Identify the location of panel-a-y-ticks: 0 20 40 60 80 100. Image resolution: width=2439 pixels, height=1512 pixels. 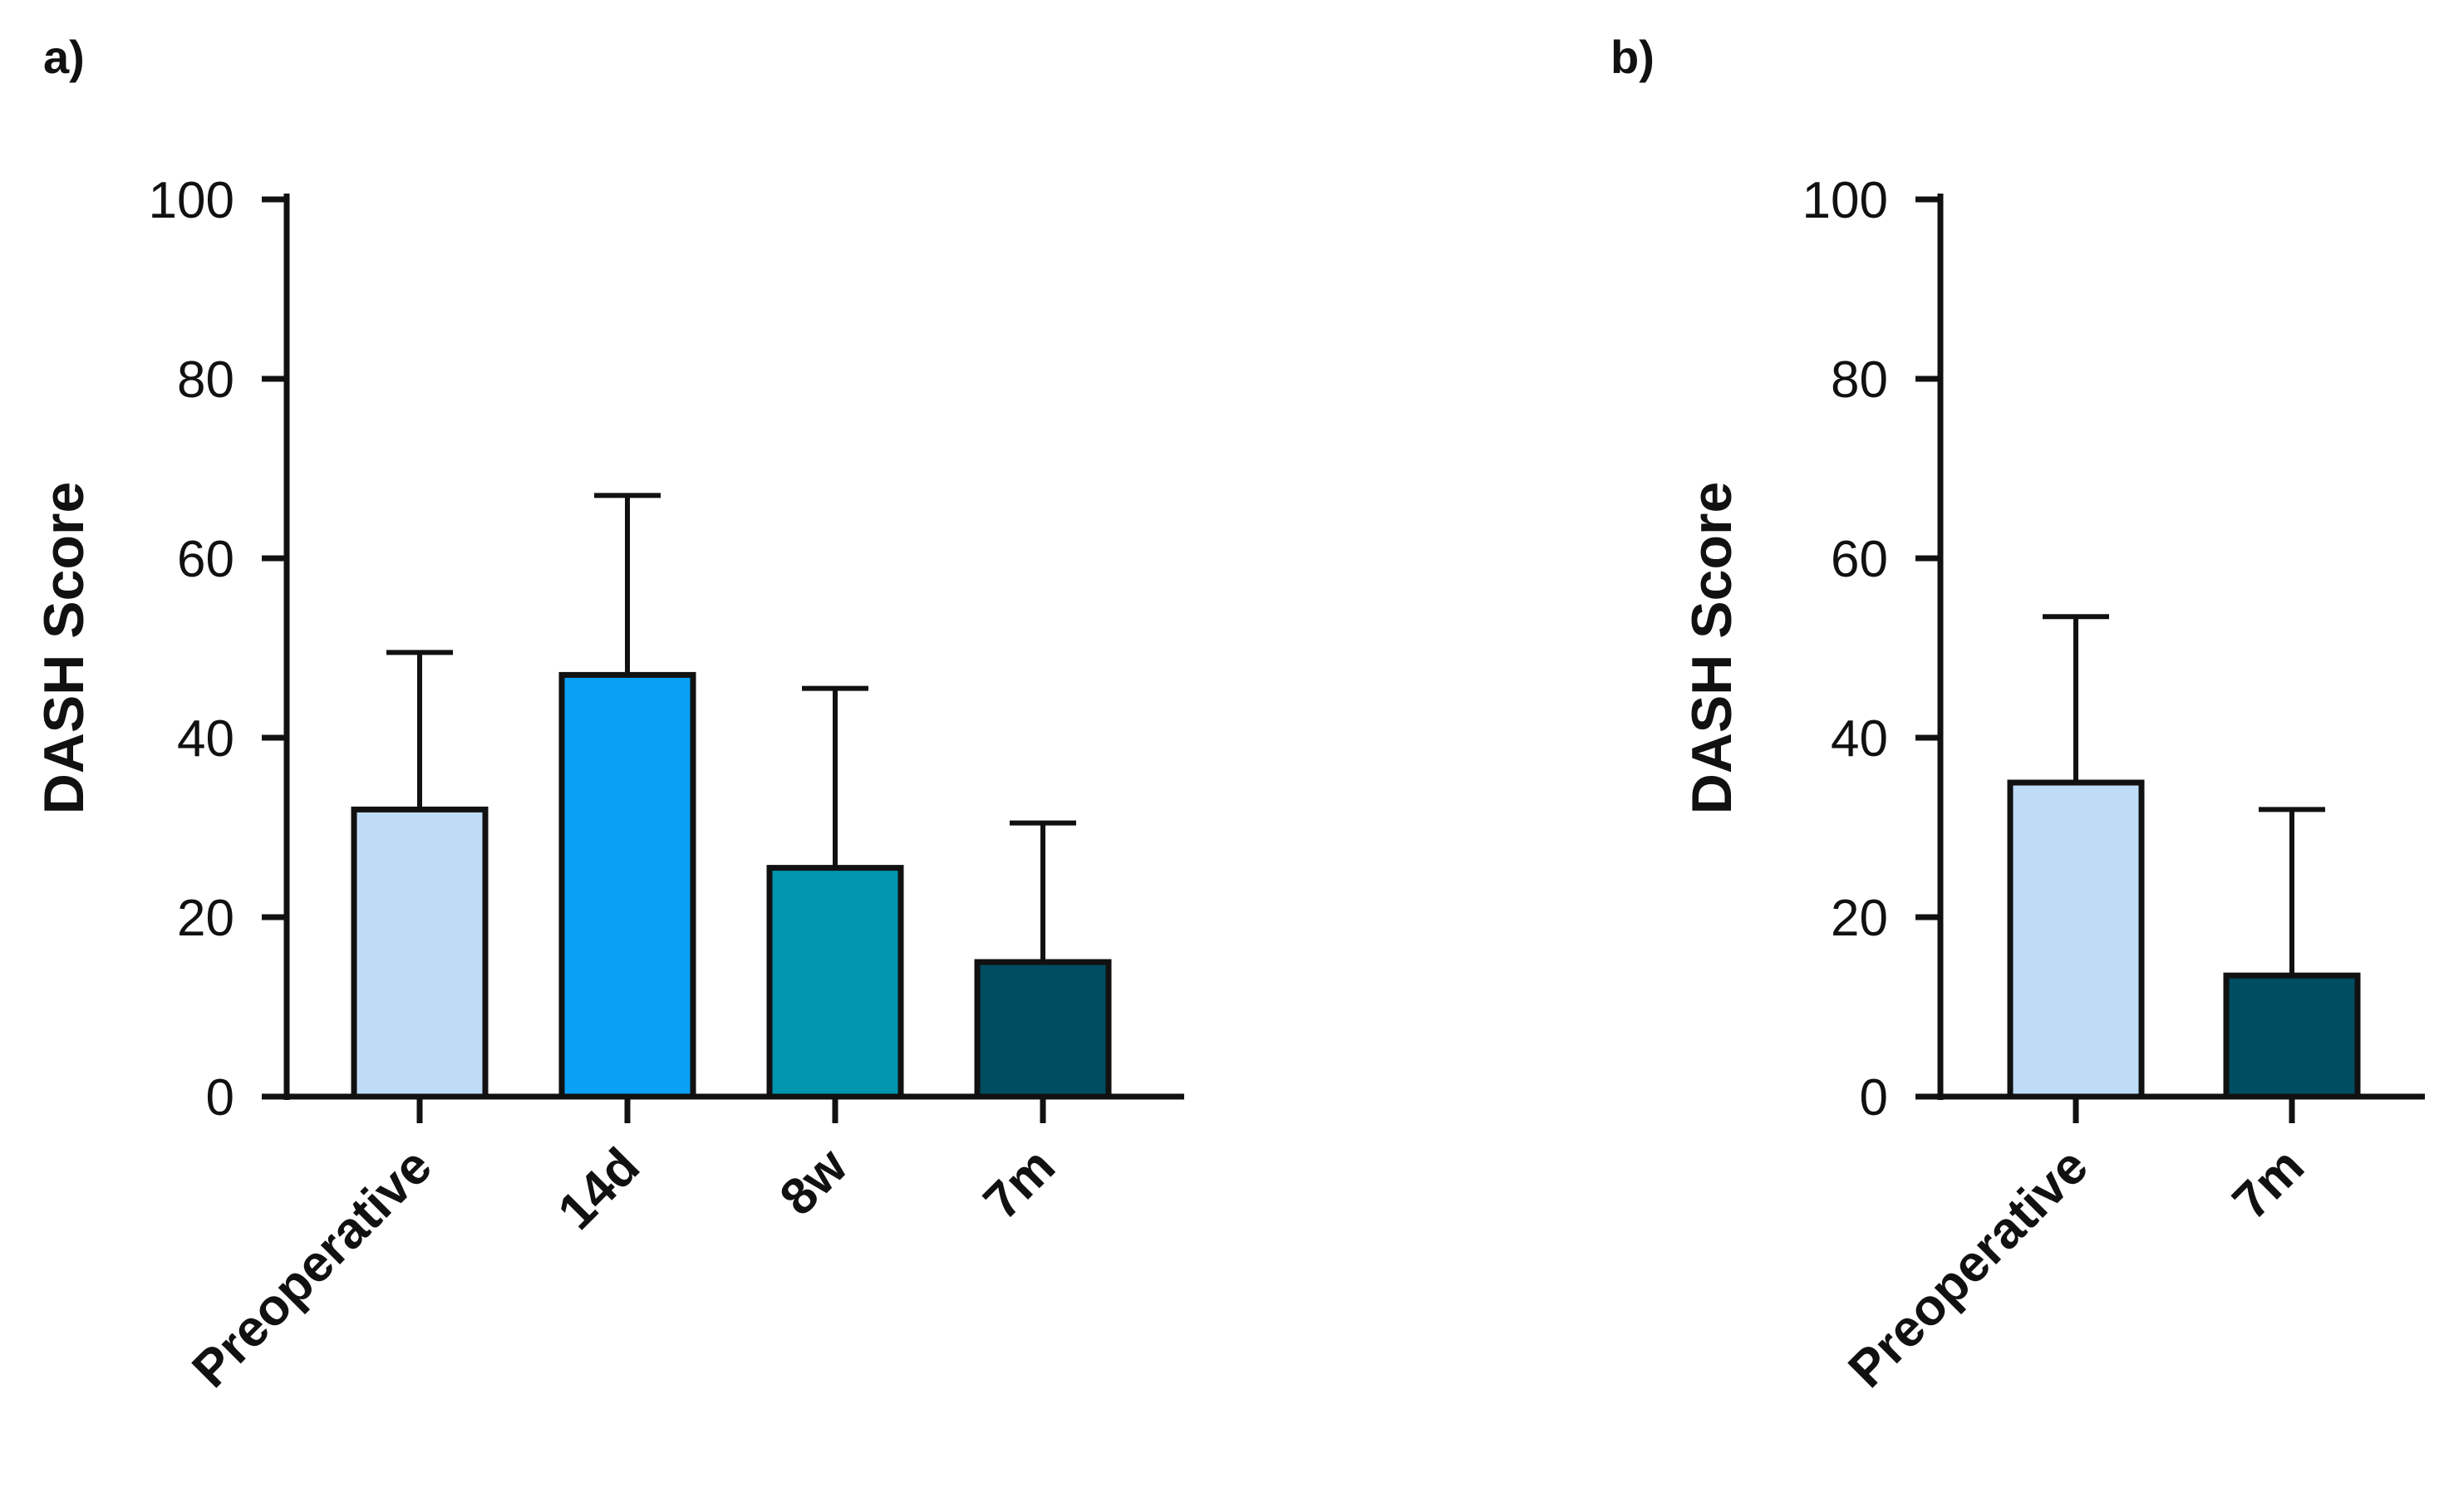
(218, 649).